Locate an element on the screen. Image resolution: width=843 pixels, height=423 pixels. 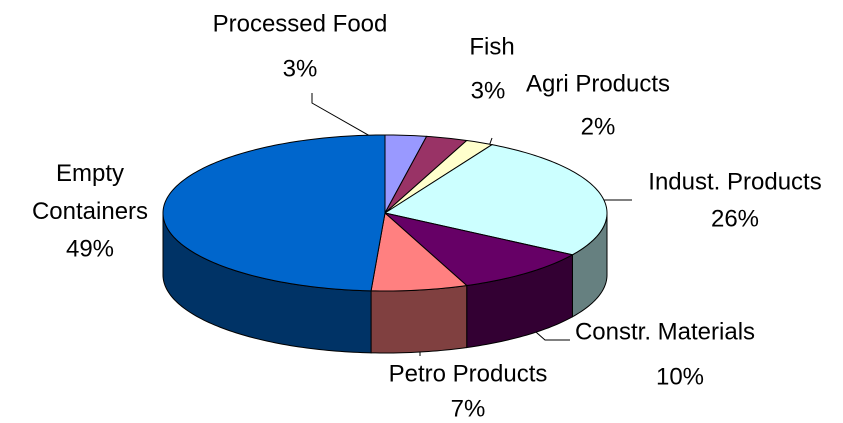
slice-value-label: 7% is located at coordinates (468, 408).